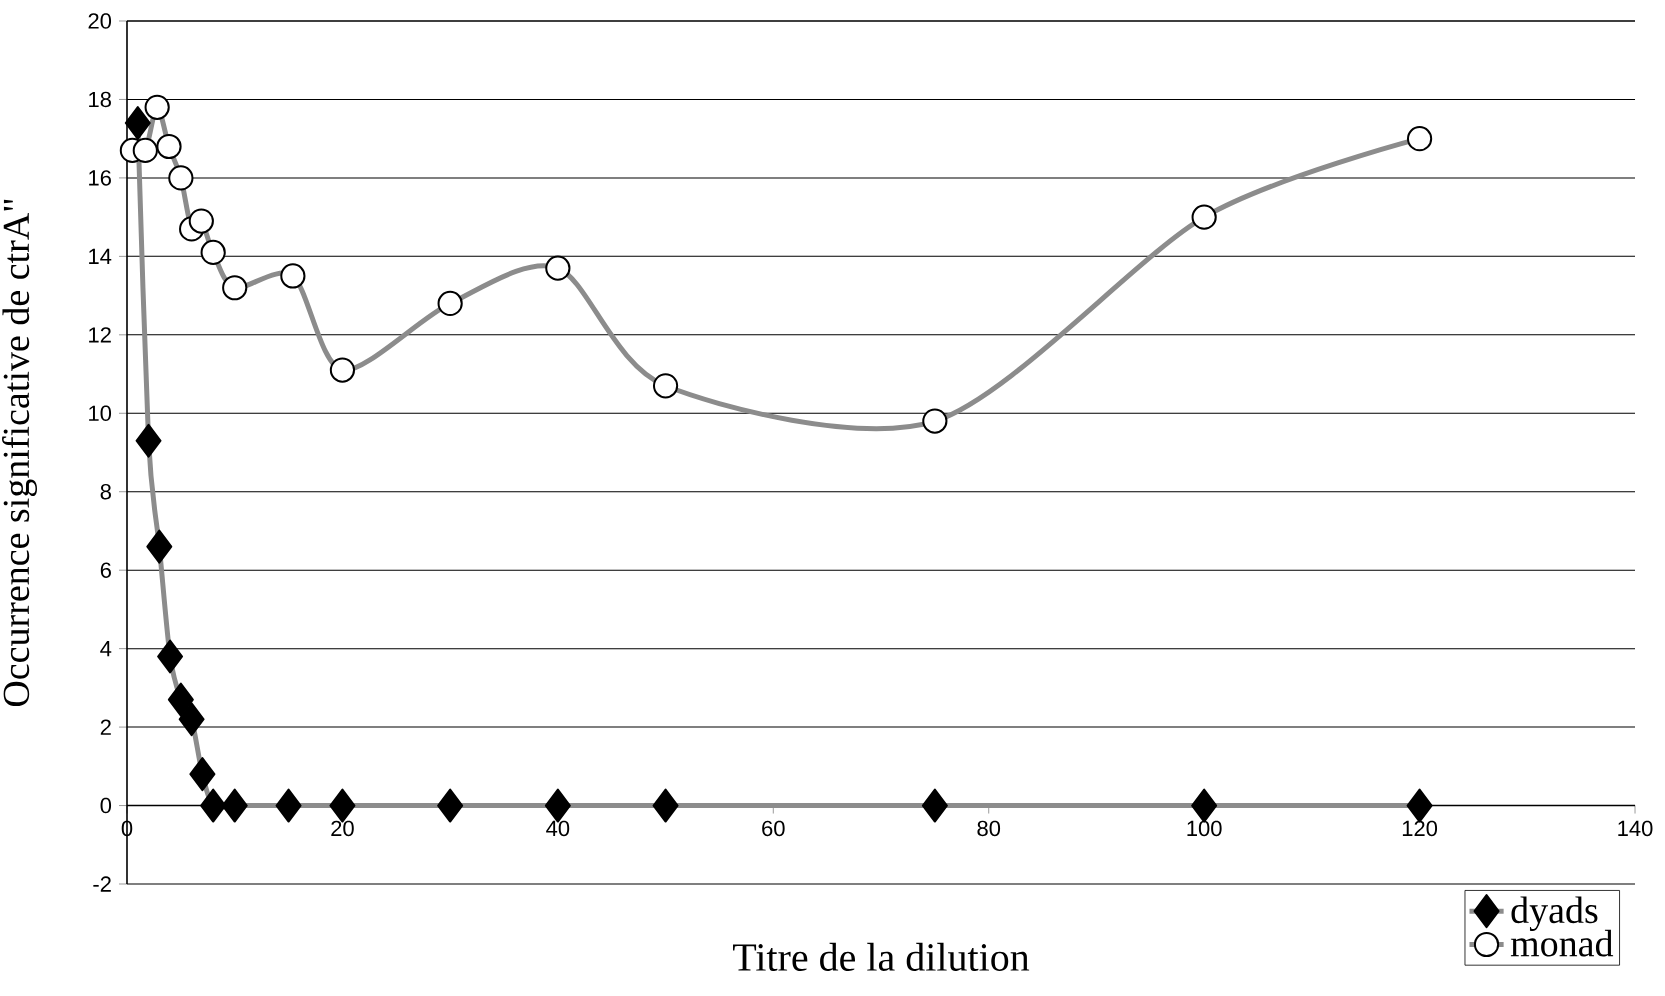  Describe the element at coordinates (558, 828) in the screenshot. I see `x-tick-label: 40` at that location.